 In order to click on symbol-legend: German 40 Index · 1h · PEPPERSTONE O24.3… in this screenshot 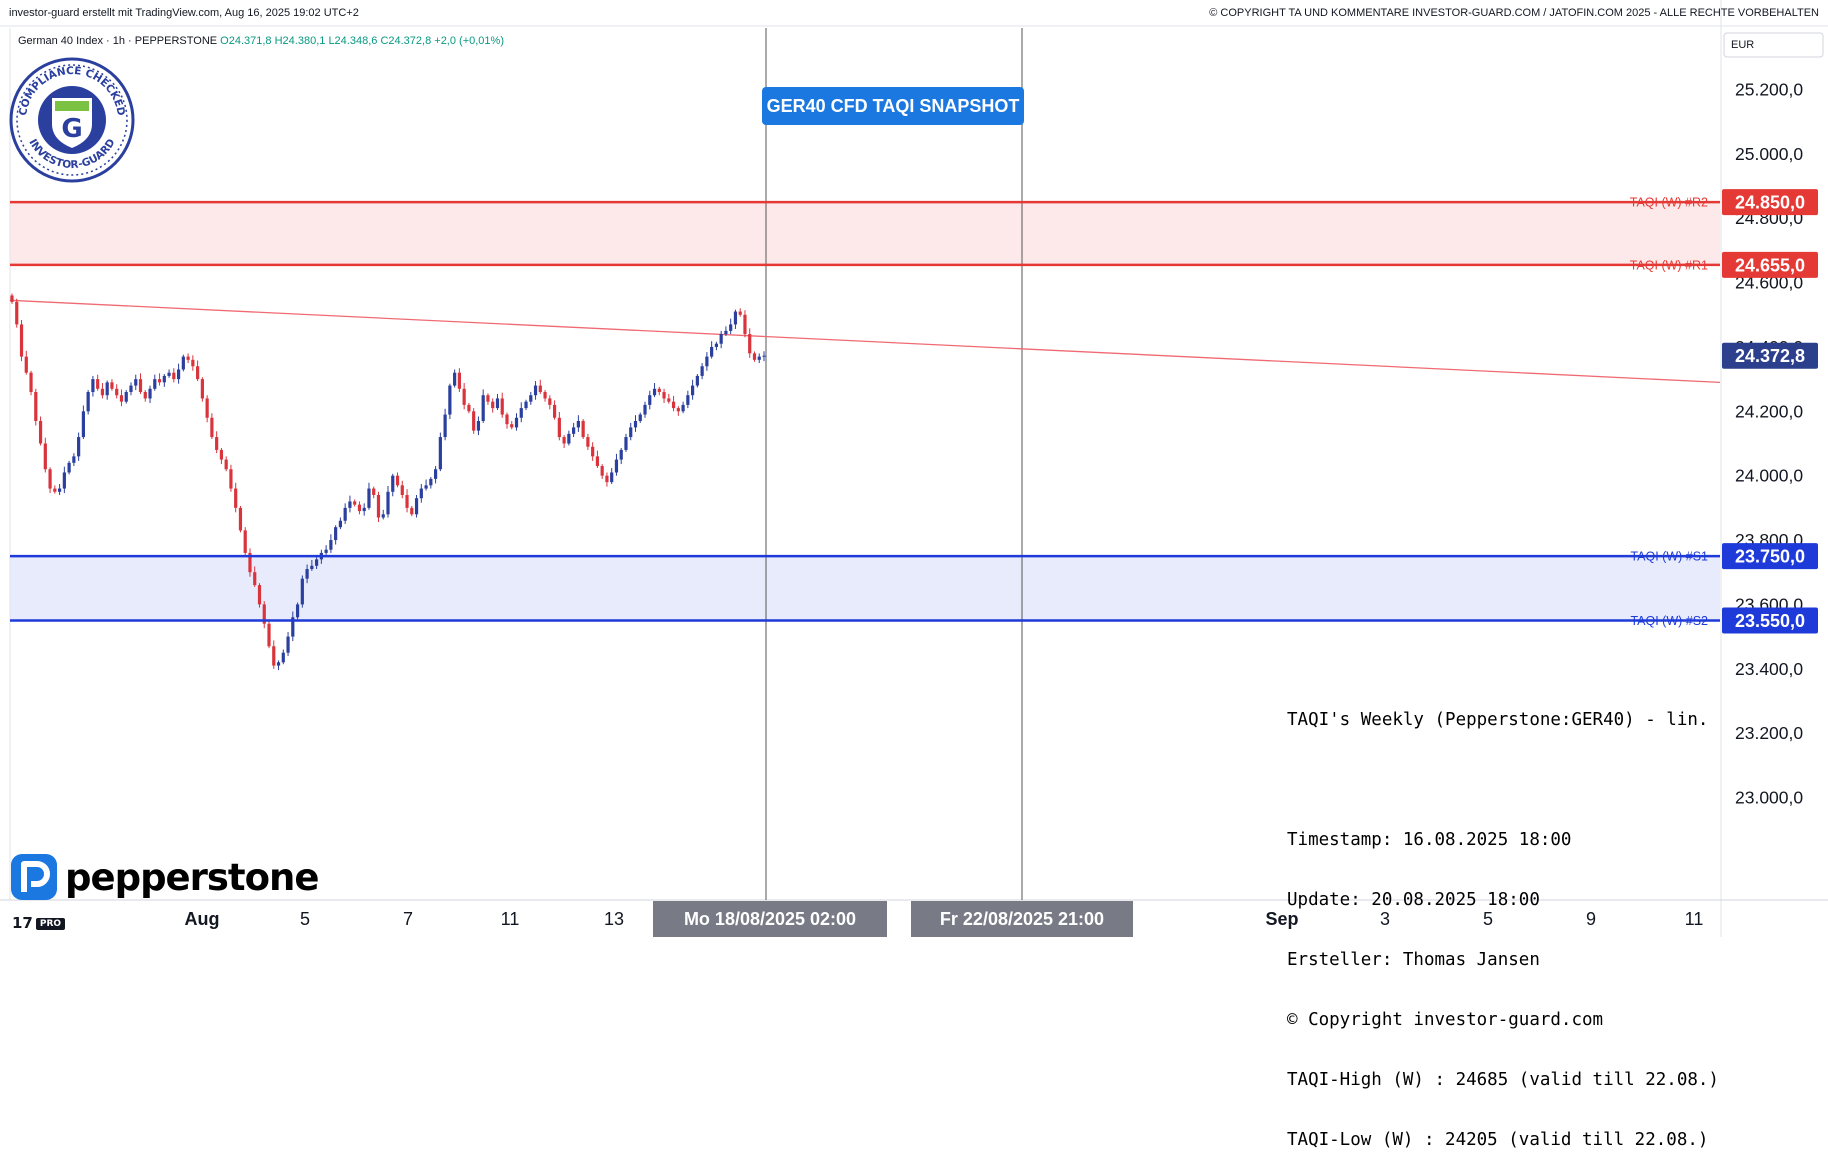, I will do `click(261, 41)`.